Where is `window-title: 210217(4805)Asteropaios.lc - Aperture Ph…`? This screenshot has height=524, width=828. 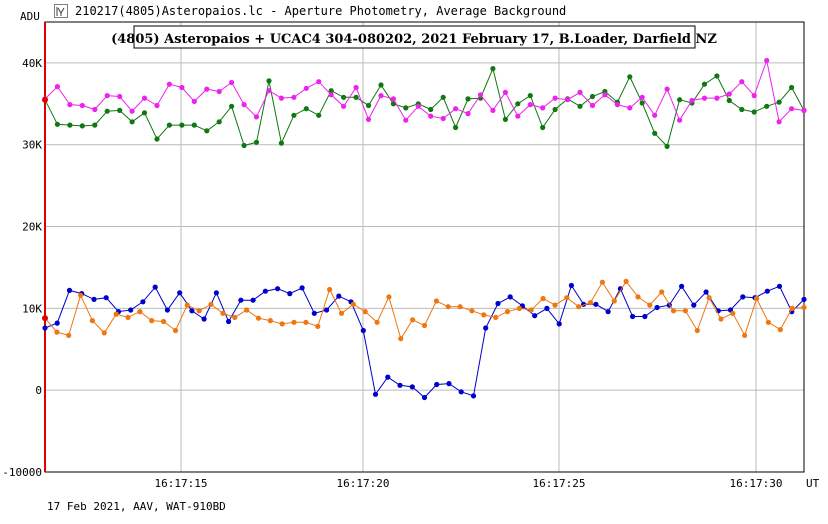
window-title: 210217(4805)Asteropaios.lc - Aperture Ph… is located at coordinates (321, 11).